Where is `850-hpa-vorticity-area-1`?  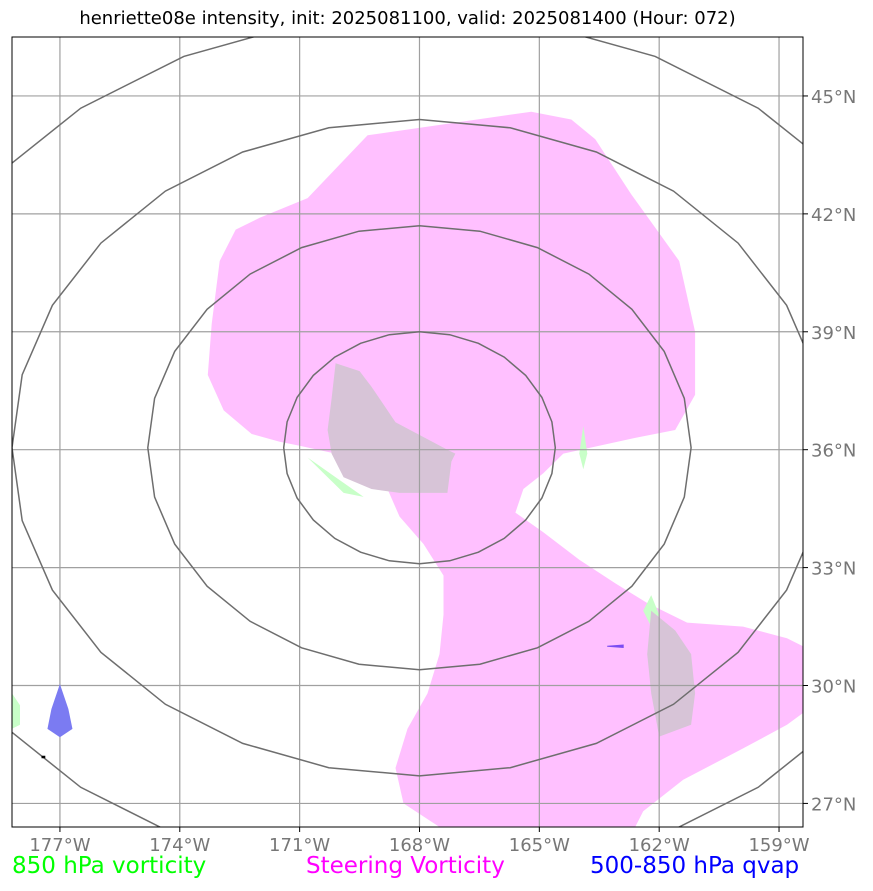 850-hpa-vorticity-area-1 is located at coordinates (583, 448).